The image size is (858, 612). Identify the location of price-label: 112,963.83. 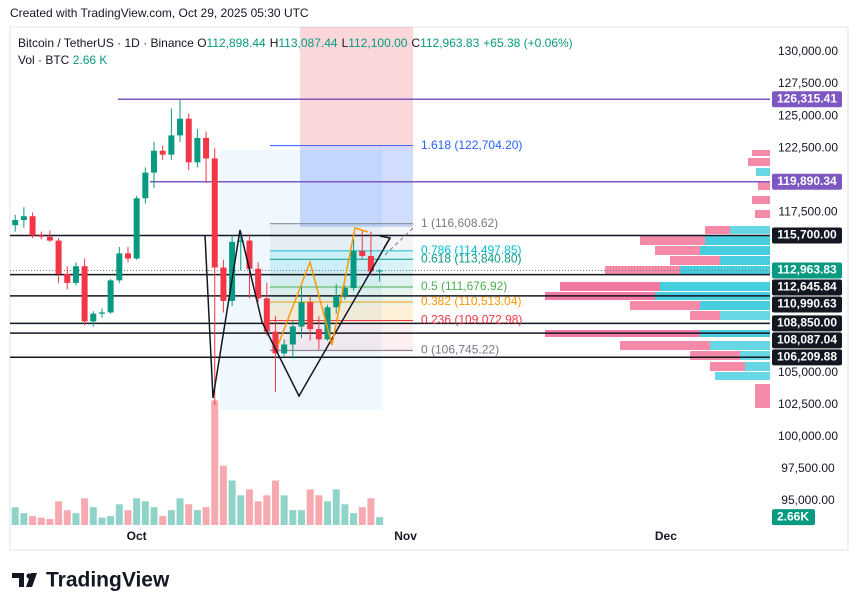
(807, 270).